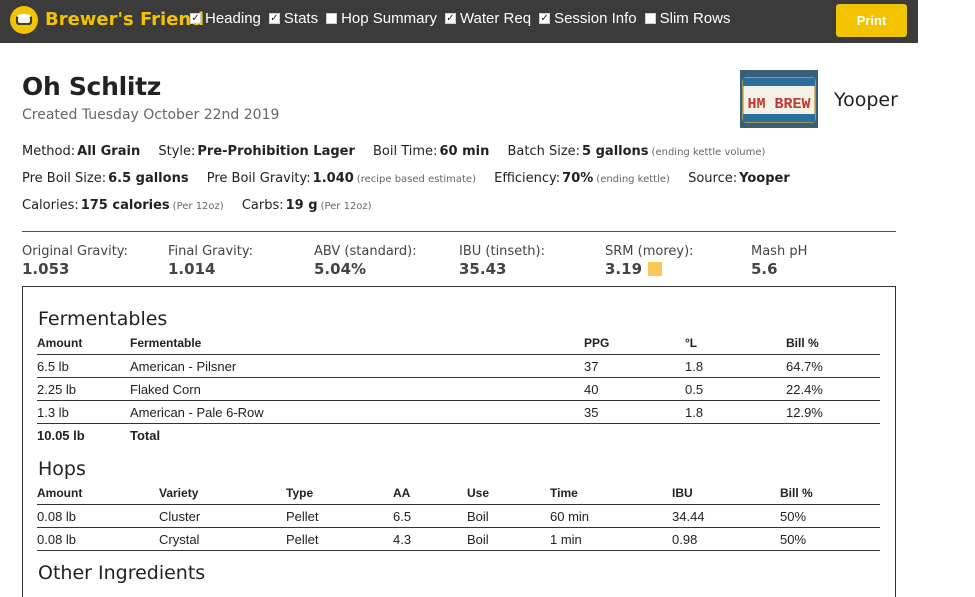 The image size is (975, 597). What do you see at coordinates (649, 261) in the screenshot?
I see `stat-srm: SRM (morey): 3.19` at bounding box center [649, 261].